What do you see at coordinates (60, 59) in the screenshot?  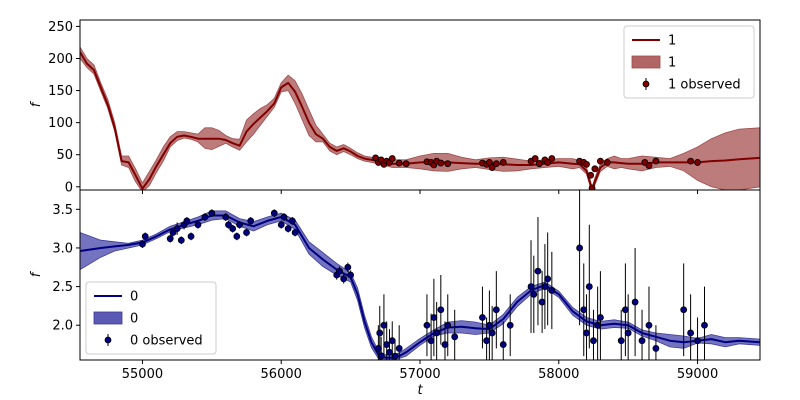 I see `top-ytick-label: 200` at bounding box center [60, 59].